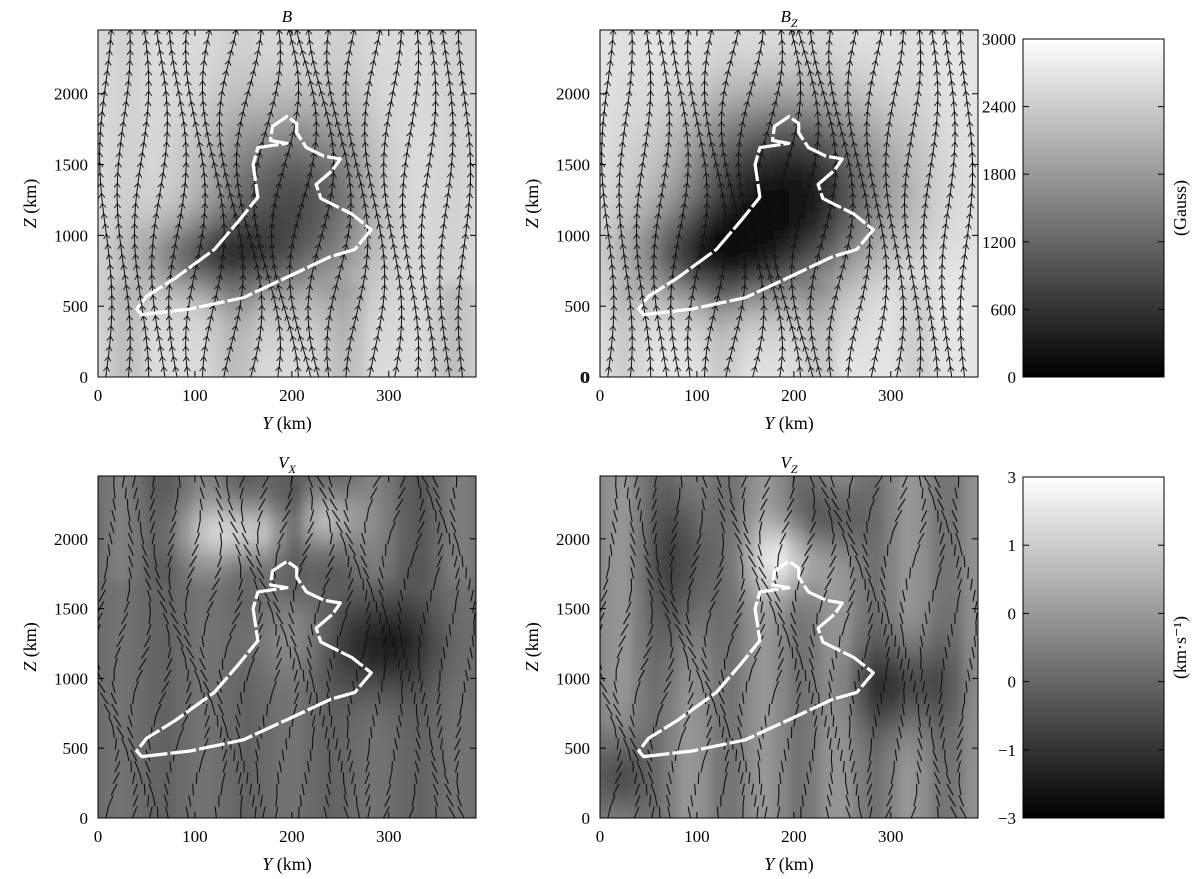  Describe the element at coordinates (711, 33) in the screenshot. I see `vector-arrowhead` at that location.